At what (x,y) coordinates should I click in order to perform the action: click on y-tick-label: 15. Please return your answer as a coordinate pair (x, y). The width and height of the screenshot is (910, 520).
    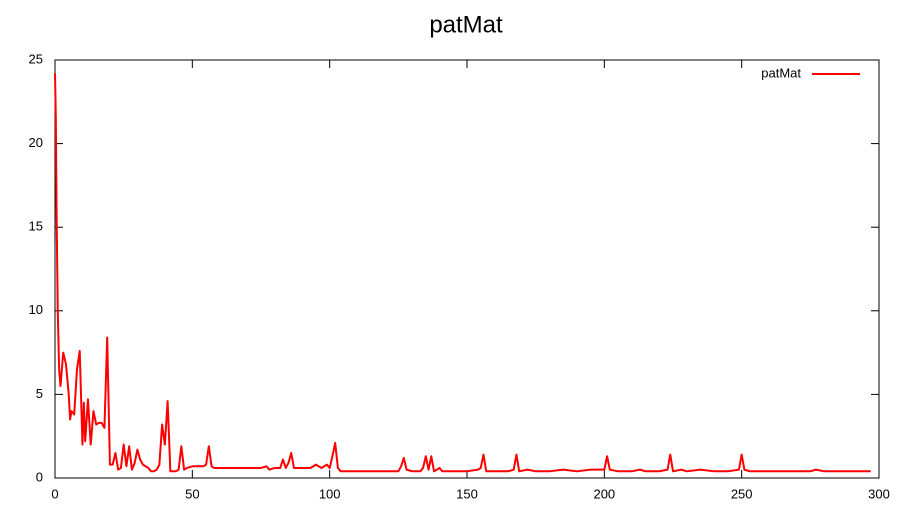
    Looking at the image, I should click on (36, 226).